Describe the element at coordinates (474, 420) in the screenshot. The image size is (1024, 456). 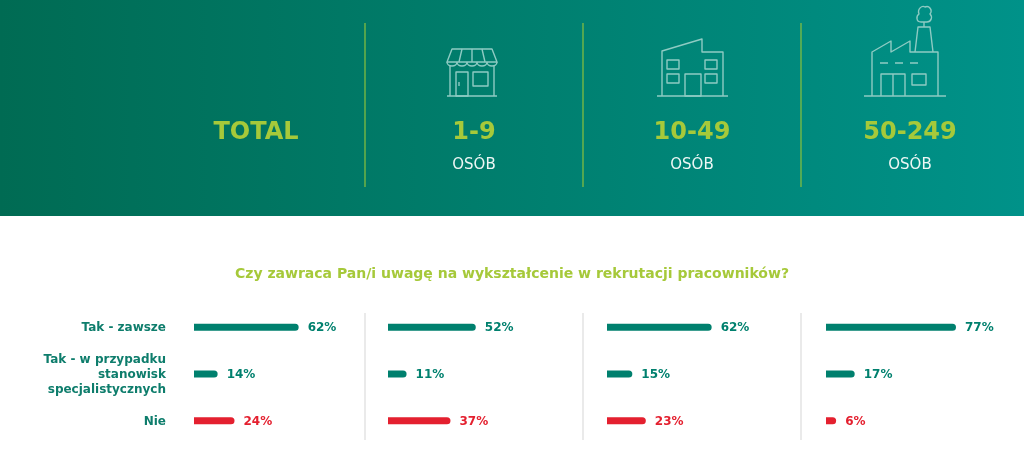
I see `data-label: 37%` at that location.